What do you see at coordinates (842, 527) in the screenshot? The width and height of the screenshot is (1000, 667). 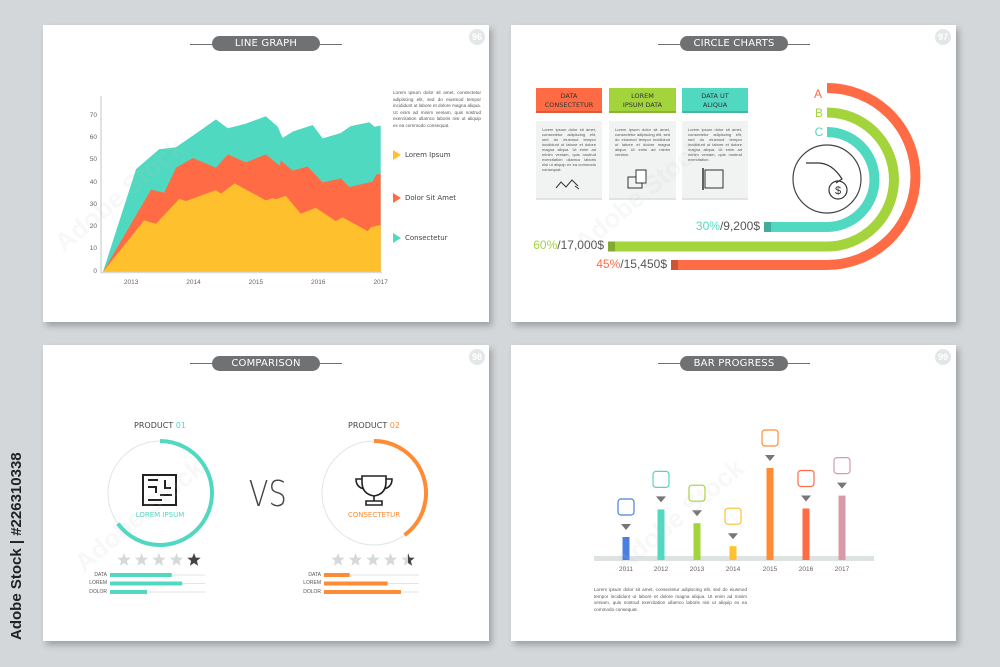 I see `bar-2017` at bounding box center [842, 527].